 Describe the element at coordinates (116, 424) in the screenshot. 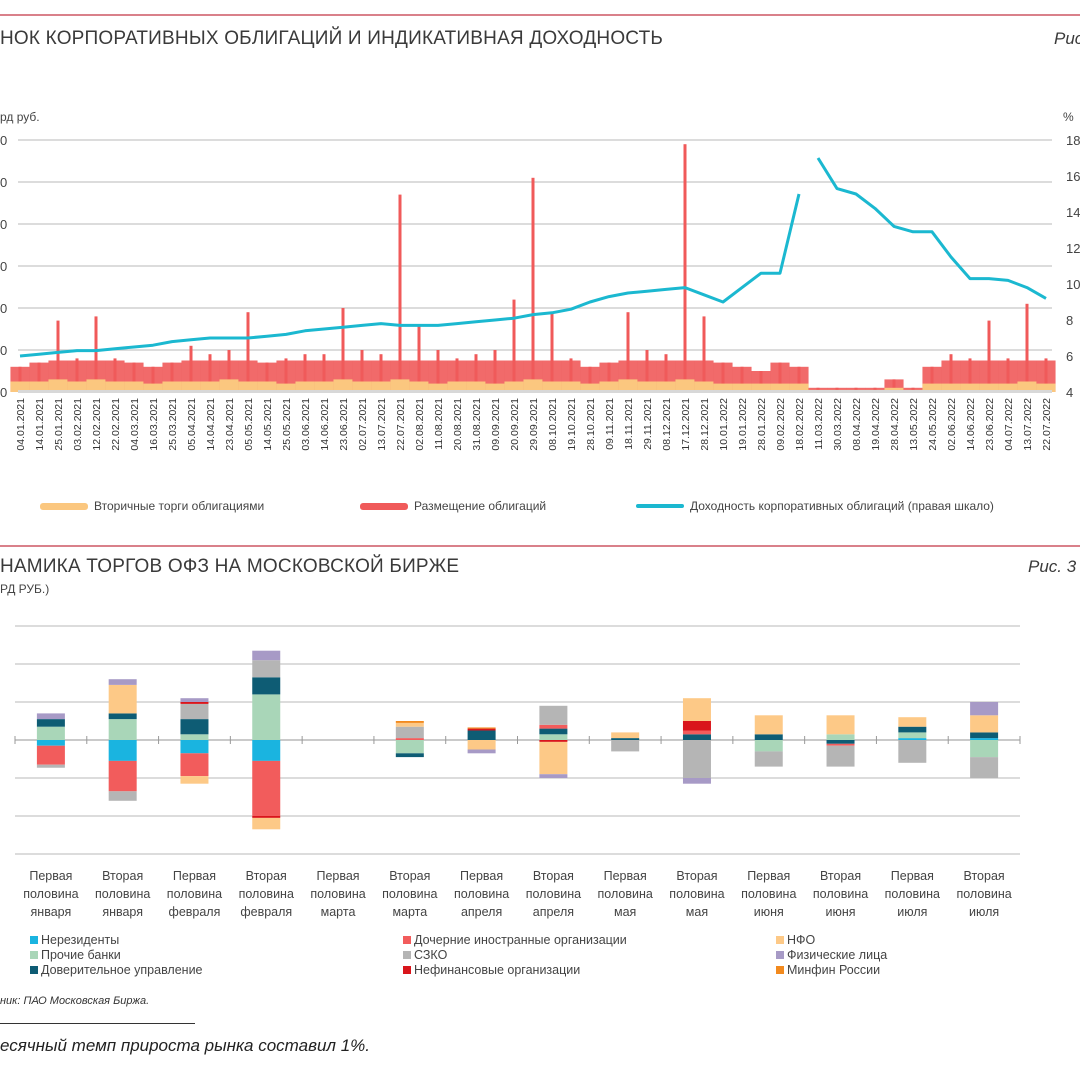

I see `x-tick-label: 22.02.2021` at that location.